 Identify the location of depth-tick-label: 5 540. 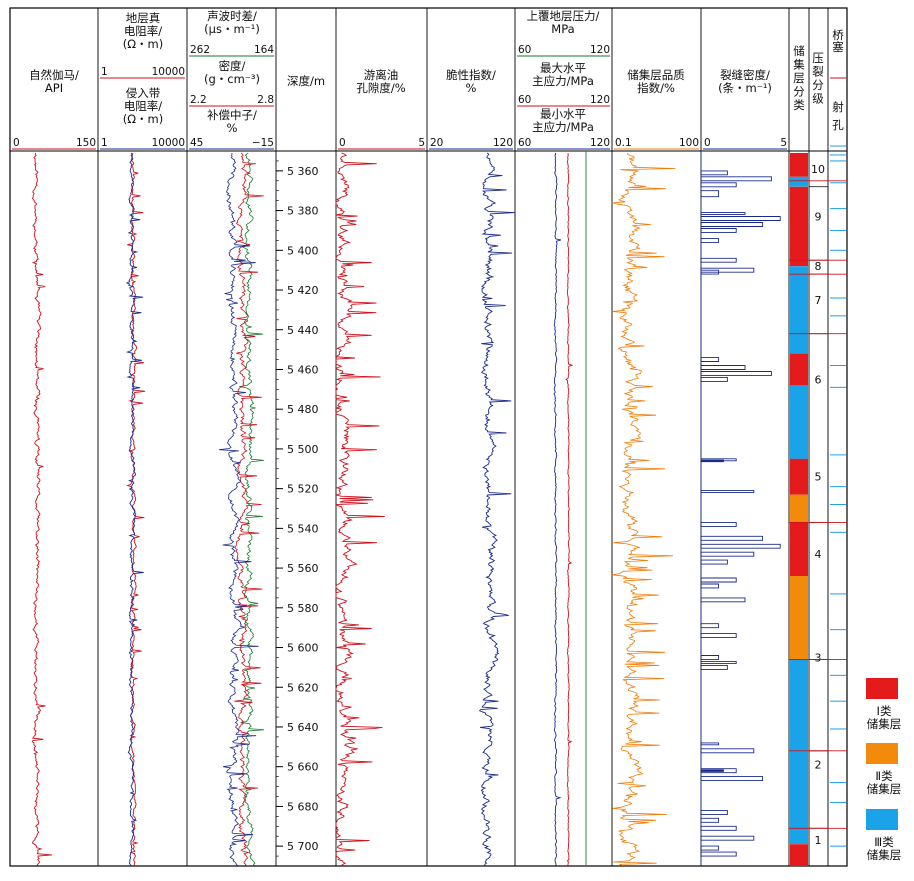
(303, 528).